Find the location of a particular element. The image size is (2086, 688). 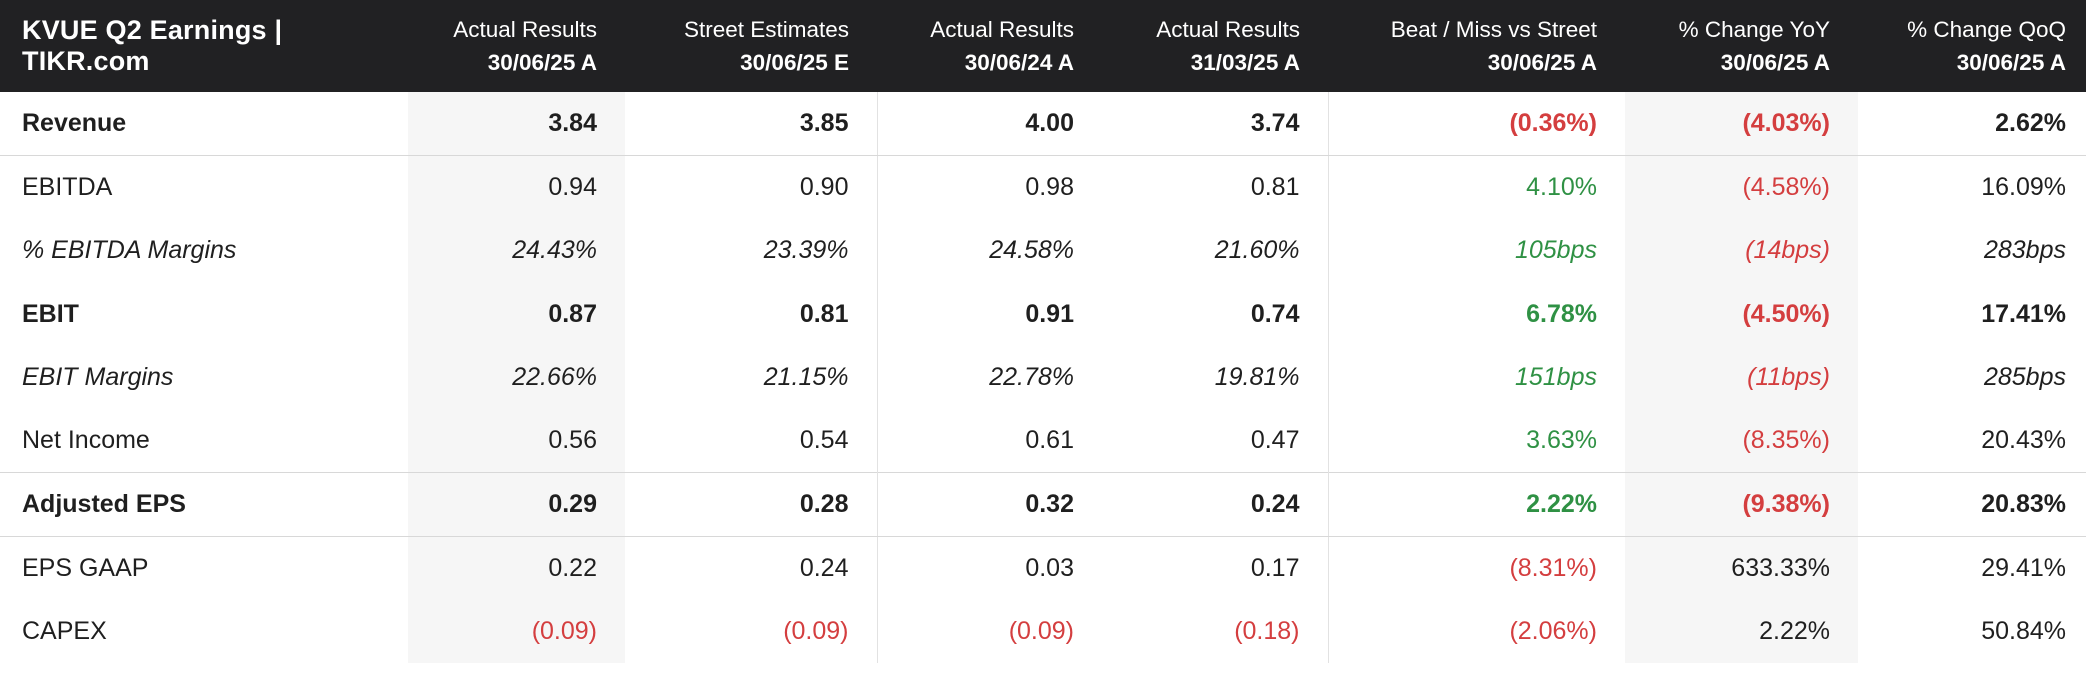

row-label: EBIT Margins is located at coordinates (98, 376).